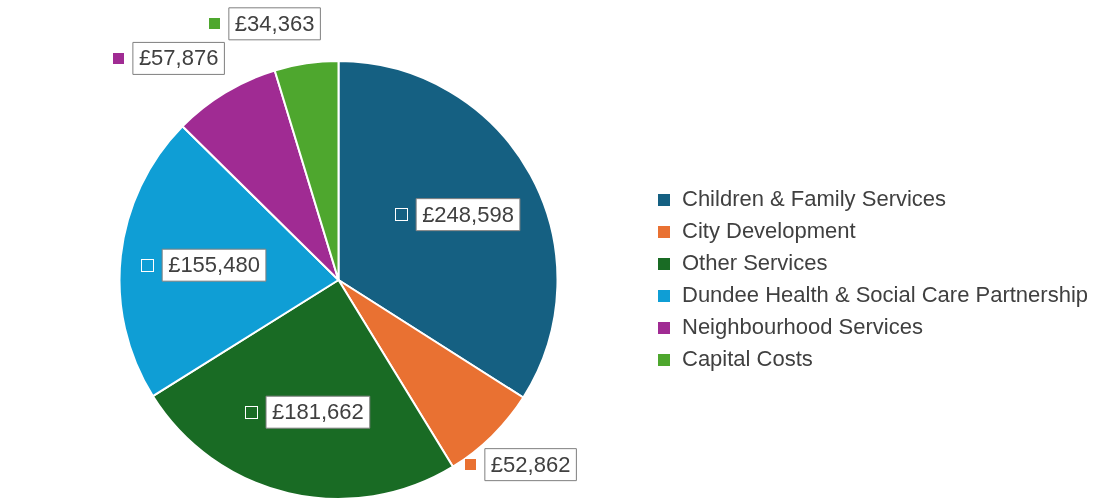 The width and height of the screenshot is (1108, 504). What do you see at coordinates (530, 464) in the screenshot?
I see `data-label: £52,862` at bounding box center [530, 464].